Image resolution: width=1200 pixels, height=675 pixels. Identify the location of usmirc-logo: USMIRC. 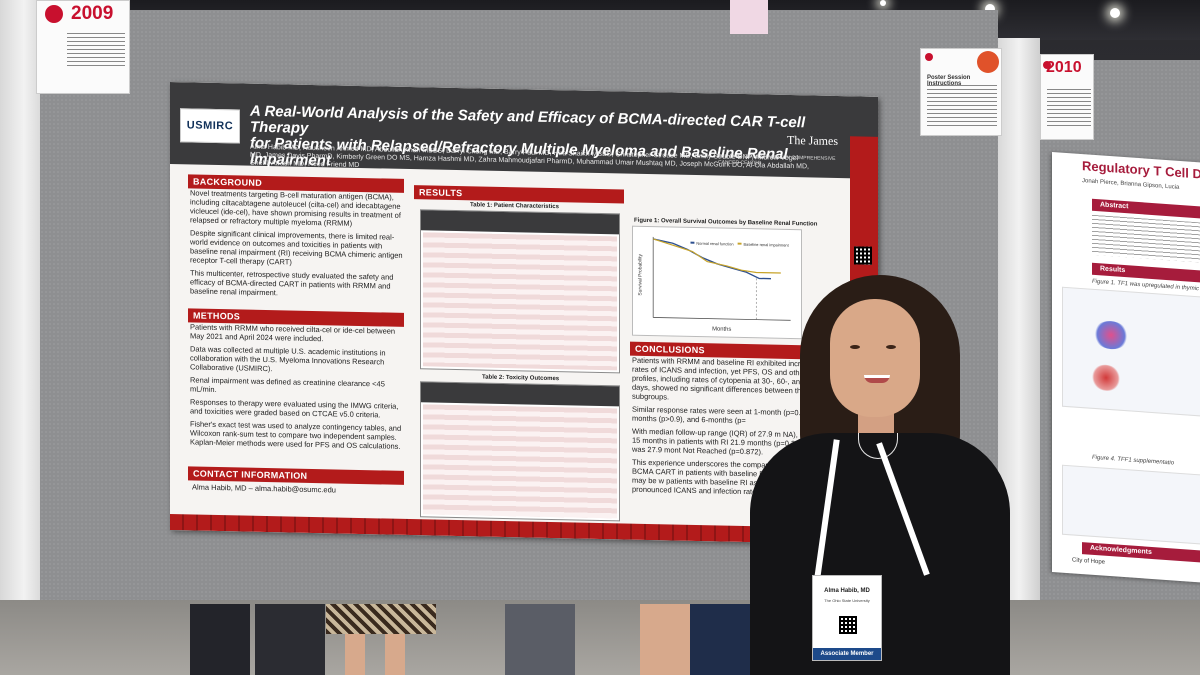
(210, 126).